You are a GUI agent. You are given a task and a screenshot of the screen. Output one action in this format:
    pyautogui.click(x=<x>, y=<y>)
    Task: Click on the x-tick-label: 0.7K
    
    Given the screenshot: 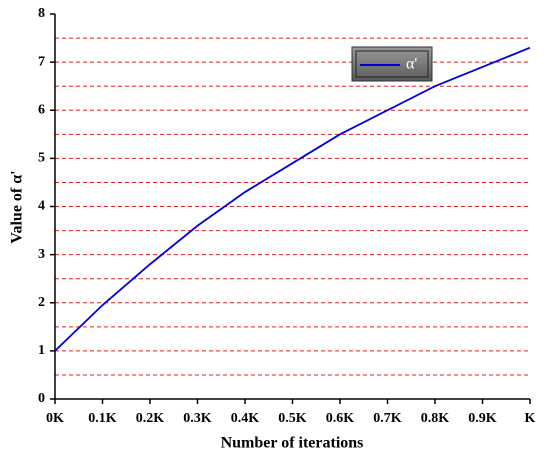 What is the action you would take?
    pyautogui.click(x=387, y=418)
    